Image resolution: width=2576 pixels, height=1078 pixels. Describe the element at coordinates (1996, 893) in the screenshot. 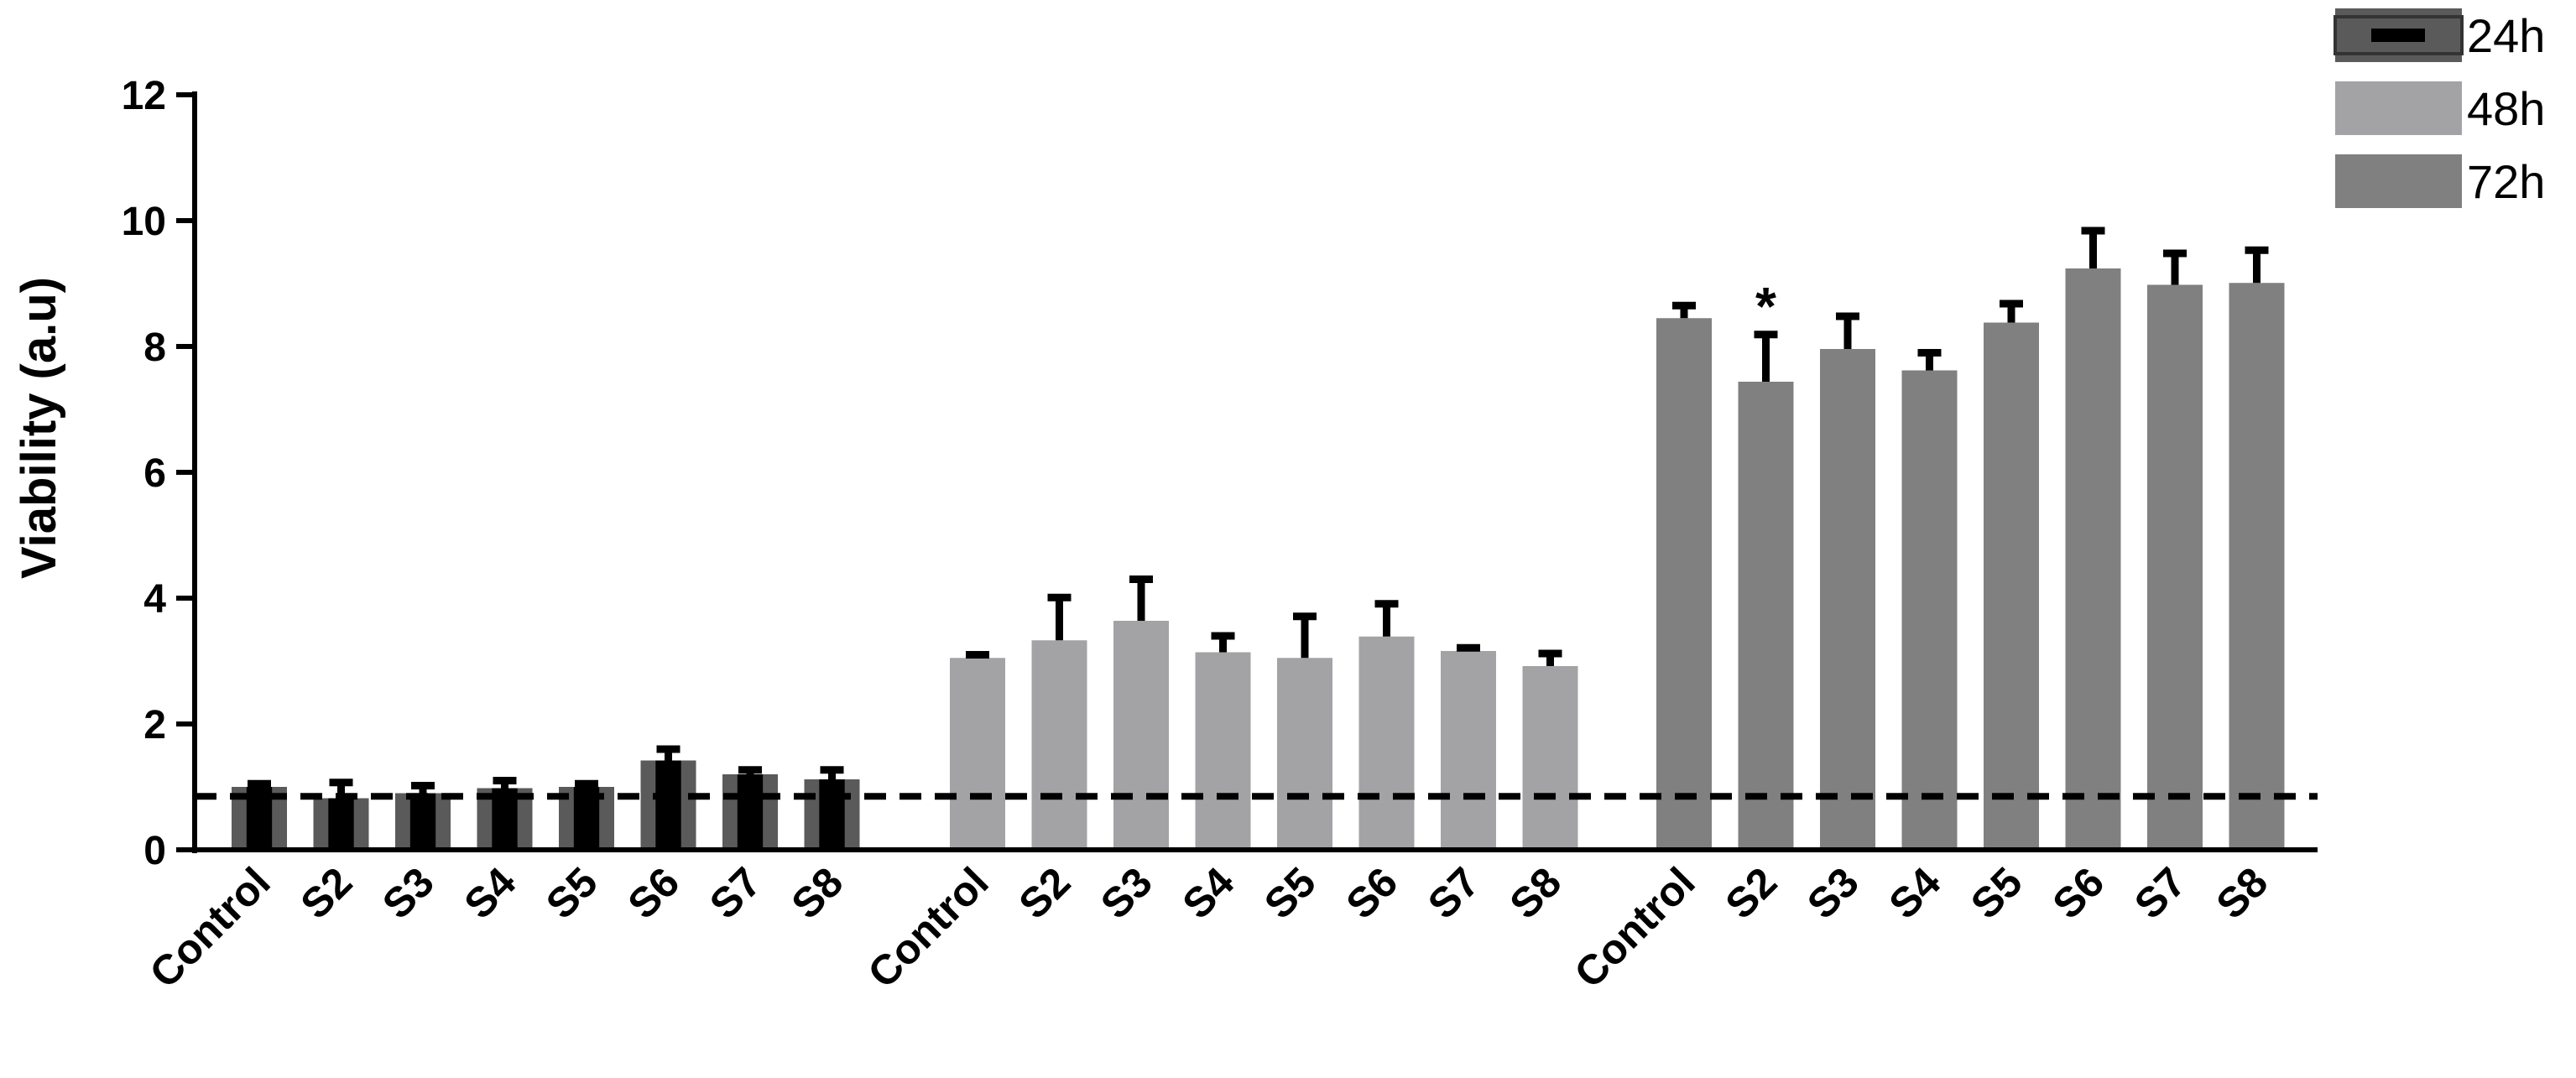

I see `x-label-72h-s5: S5` at that location.